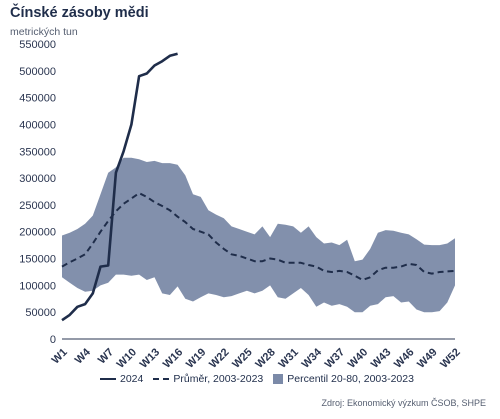 Image resolution: width=500 pixels, height=419 pixels. What do you see at coordinates (358, 358) in the screenshot?
I see `x-tick-label: W40` at bounding box center [358, 358].